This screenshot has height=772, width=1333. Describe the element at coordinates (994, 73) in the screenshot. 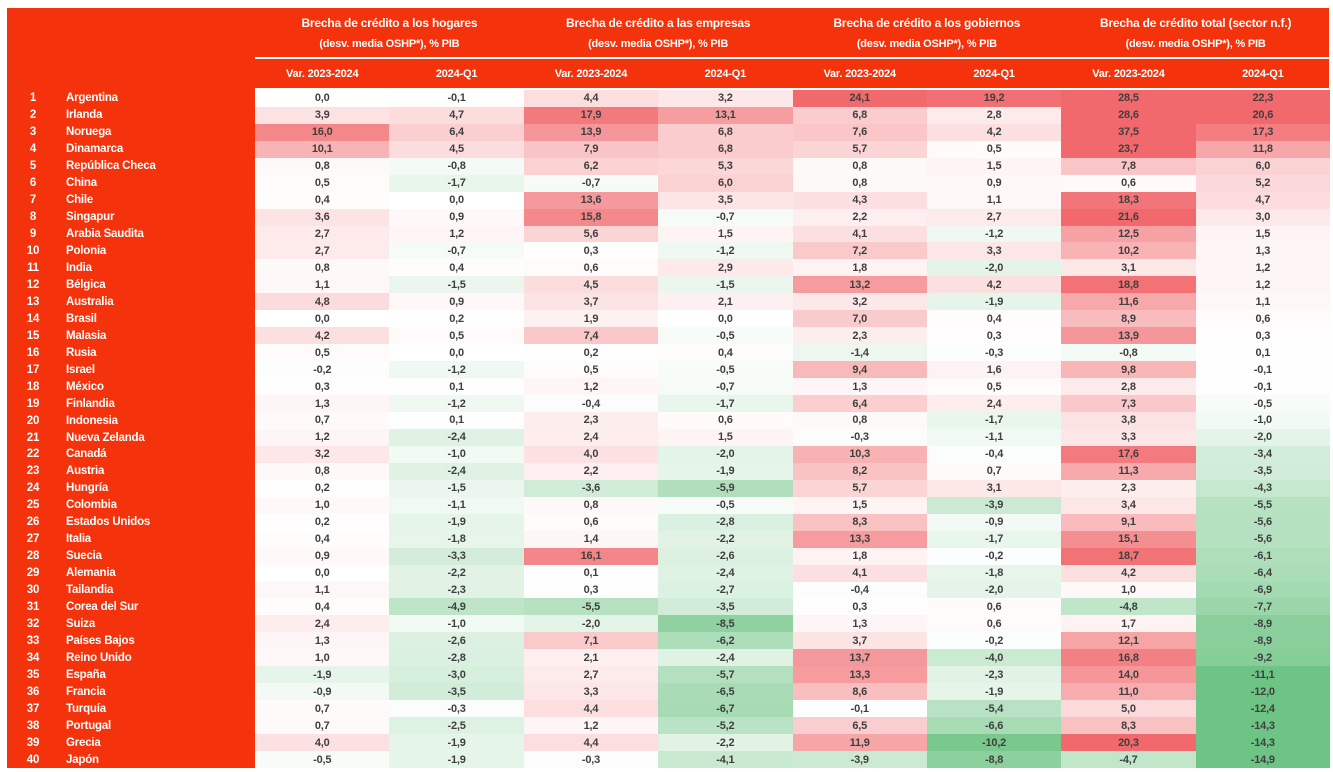

I see `subcol-header-g3-2: 2024-Q1` at that location.